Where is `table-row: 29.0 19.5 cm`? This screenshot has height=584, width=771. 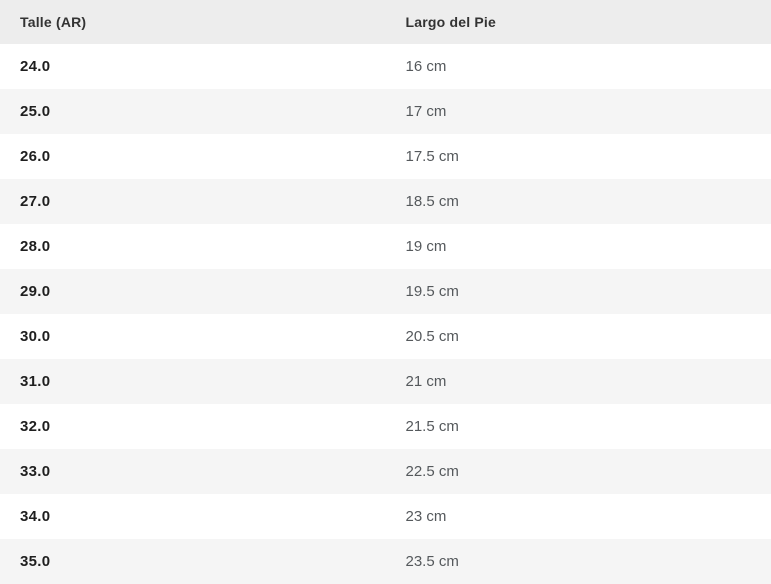
table-row: 29.0 19.5 cm is located at coordinates (385, 291).